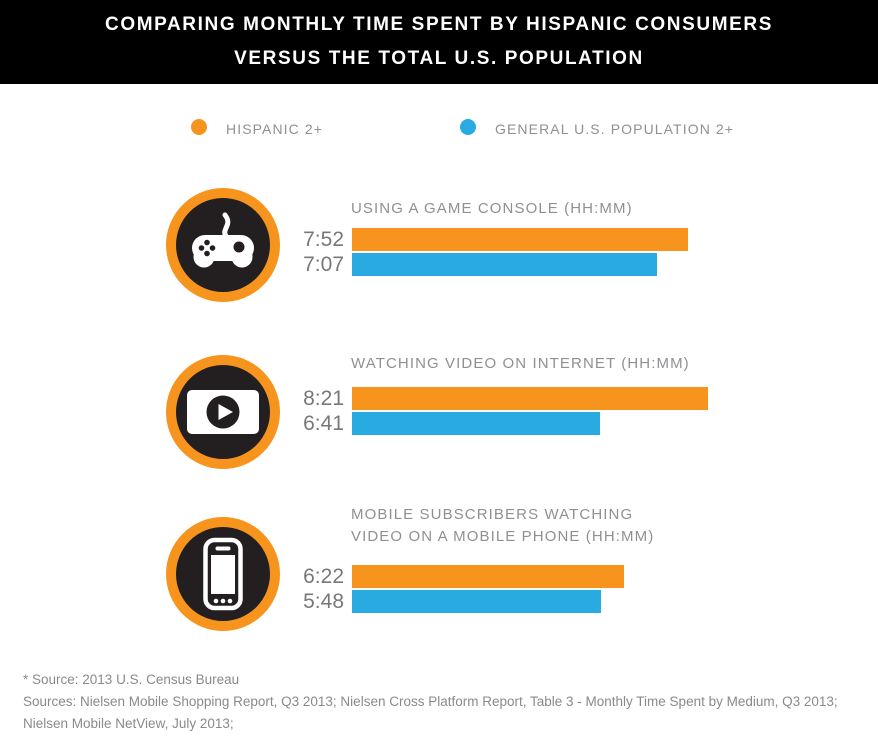  What do you see at coordinates (223, 240) in the screenshot?
I see `game-controller-icon` at bounding box center [223, 240].